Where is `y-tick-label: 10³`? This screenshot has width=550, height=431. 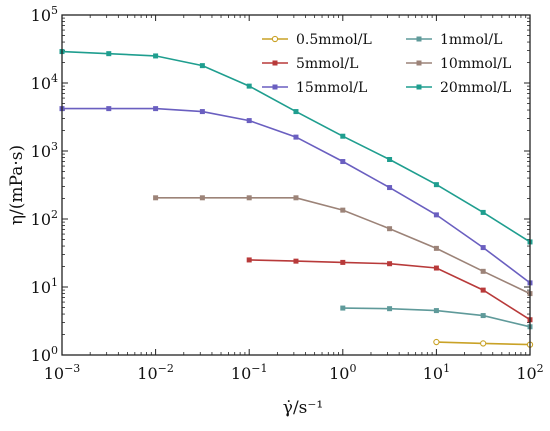
y-tick-label: 10³ is located at coordinates (44, 150).